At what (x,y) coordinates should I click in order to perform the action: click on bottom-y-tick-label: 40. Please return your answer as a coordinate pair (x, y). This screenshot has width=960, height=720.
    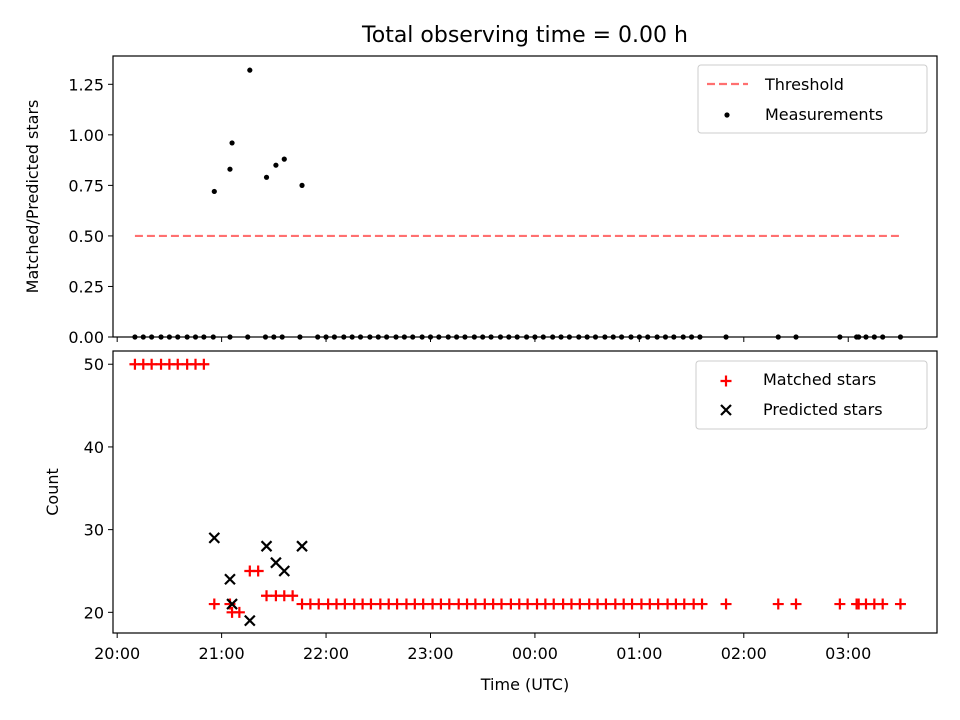
    Looking at the image, I should click on (94, 447).